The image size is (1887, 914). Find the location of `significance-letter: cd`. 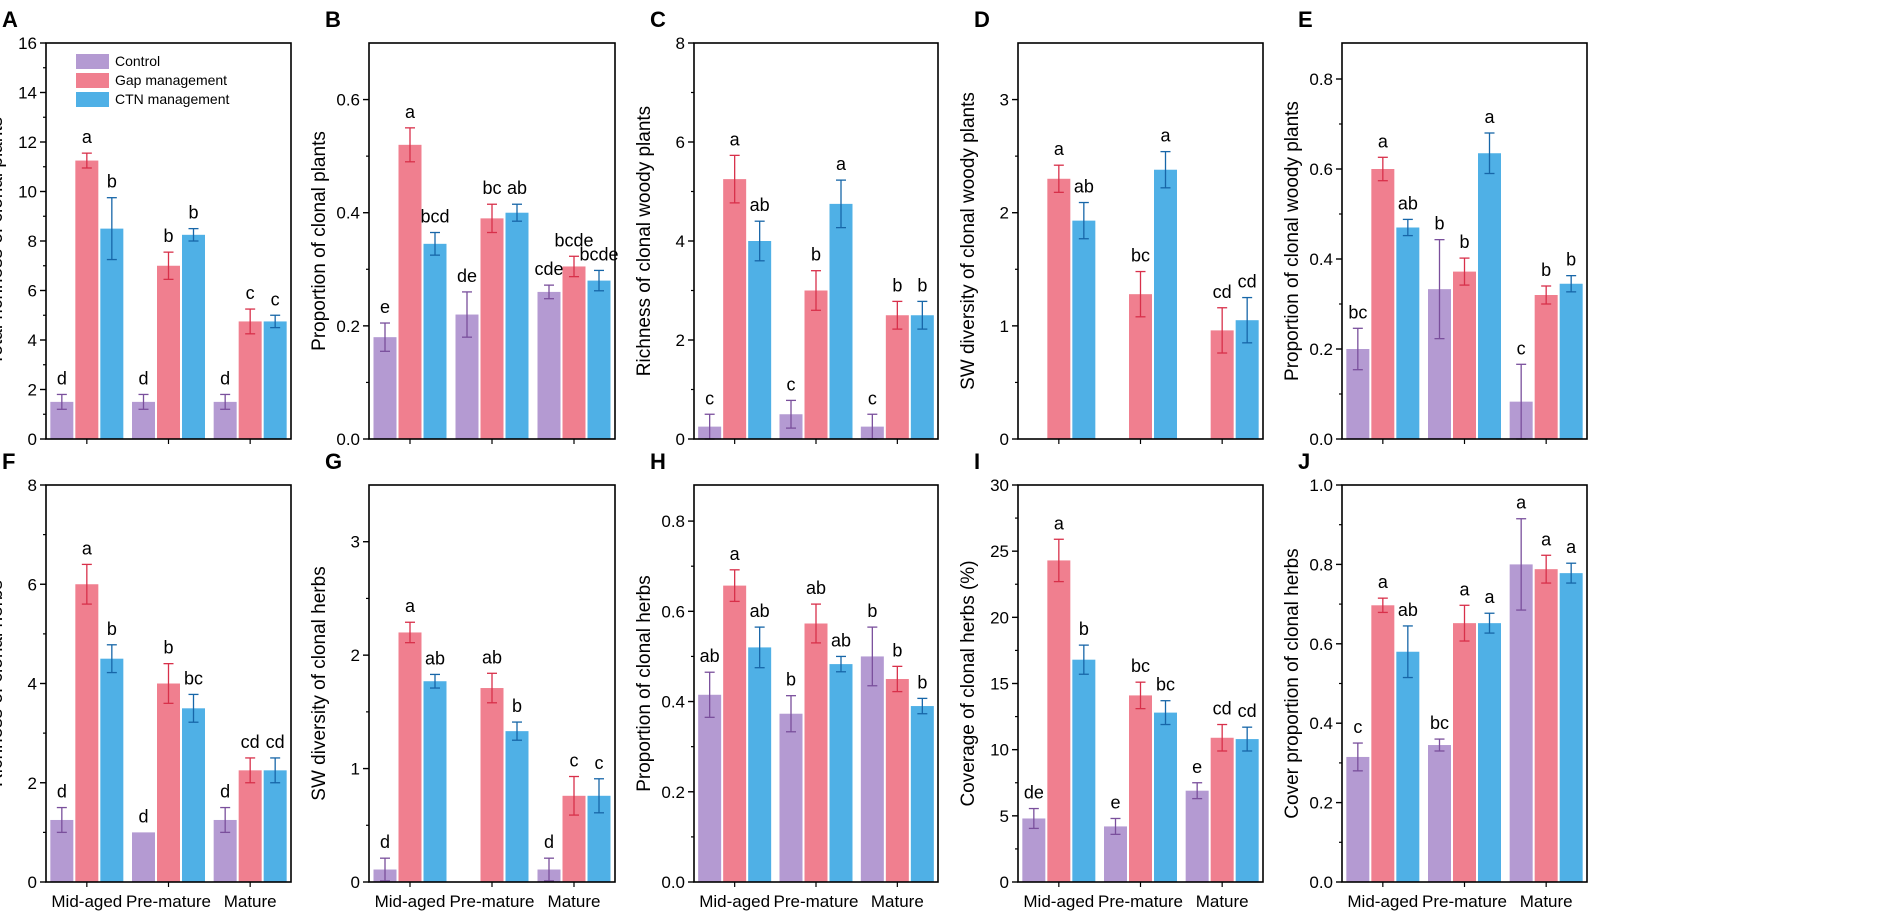

significance-letter: cd is located at coordinates (1247, 711).